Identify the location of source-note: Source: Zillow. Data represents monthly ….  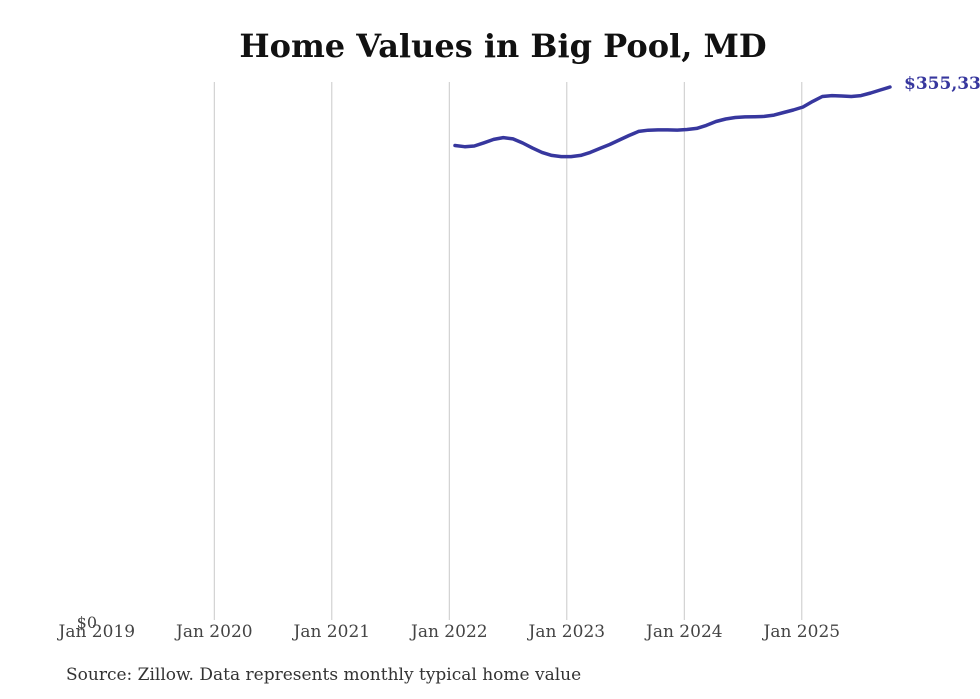
(324, 675).